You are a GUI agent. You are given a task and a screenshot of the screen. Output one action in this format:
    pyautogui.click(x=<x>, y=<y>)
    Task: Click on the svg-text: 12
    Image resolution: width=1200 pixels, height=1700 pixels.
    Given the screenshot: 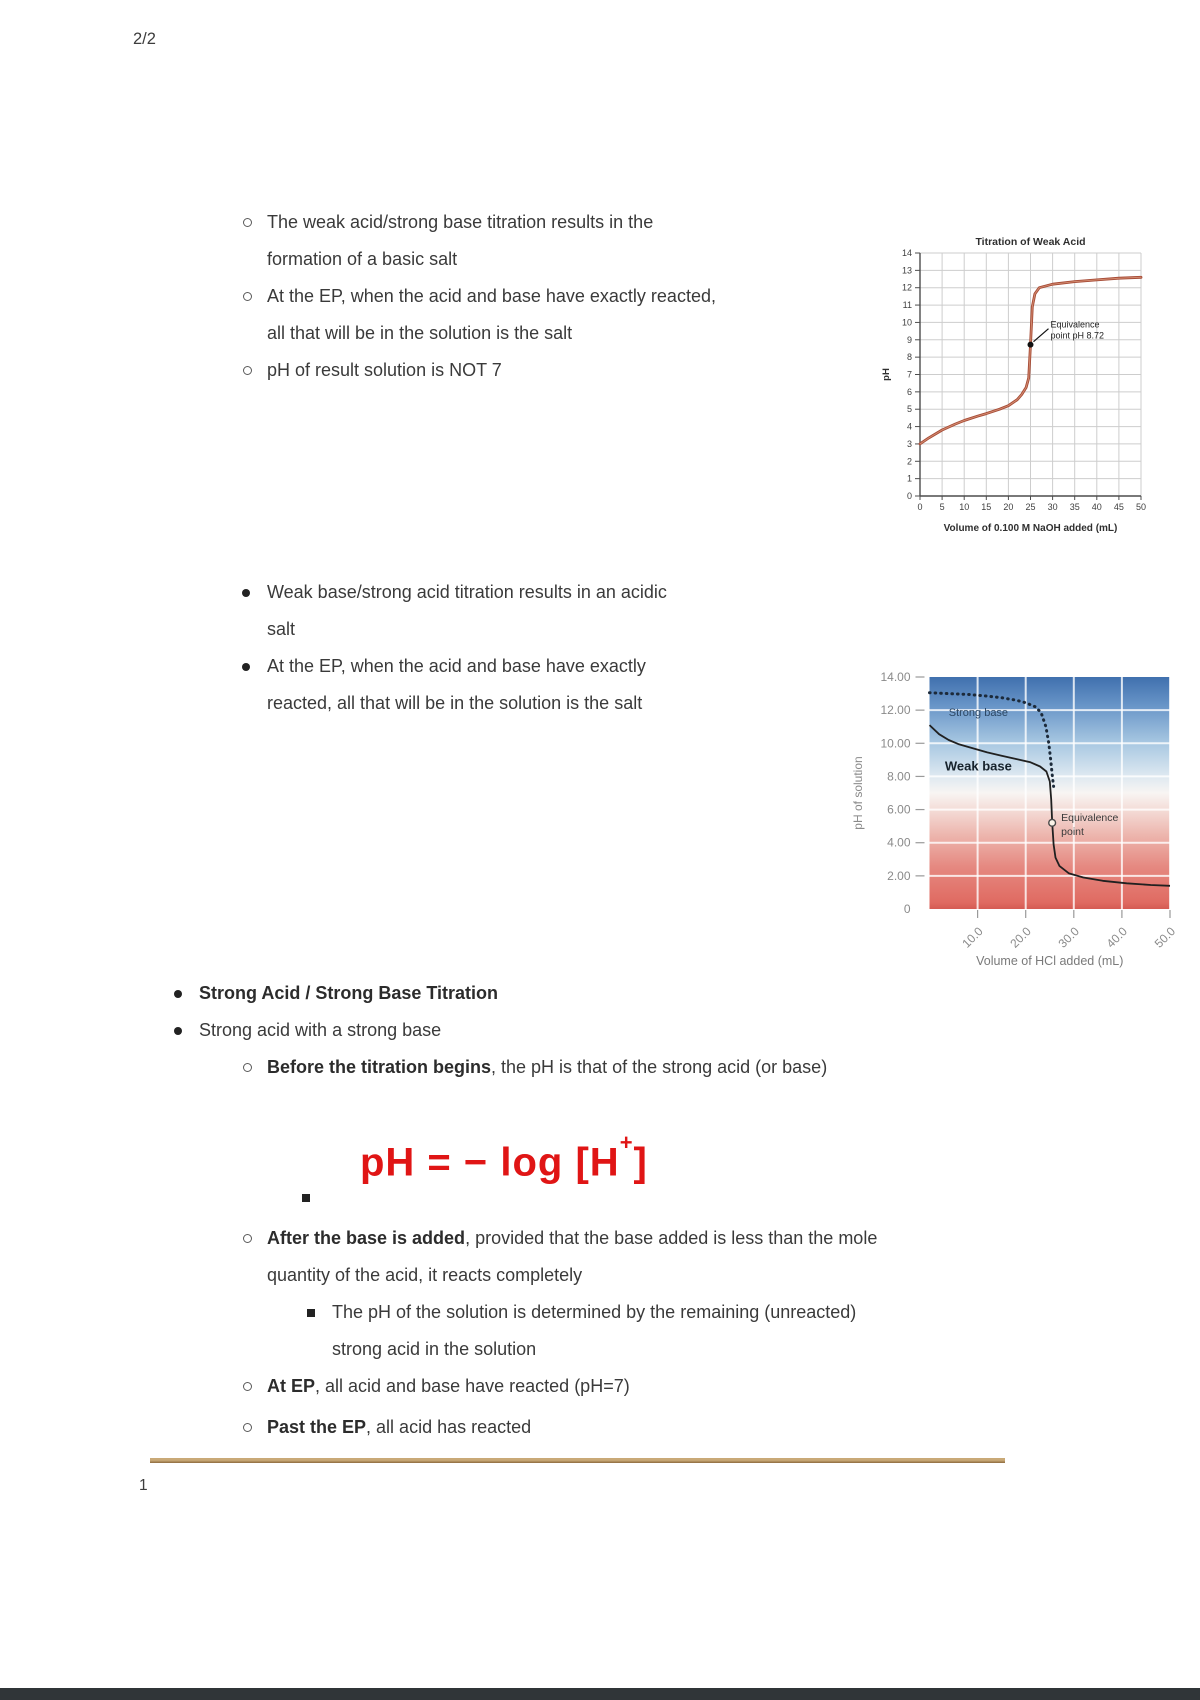 What is the action you would take?
    pyautogui.click(x=907, y=288)
    